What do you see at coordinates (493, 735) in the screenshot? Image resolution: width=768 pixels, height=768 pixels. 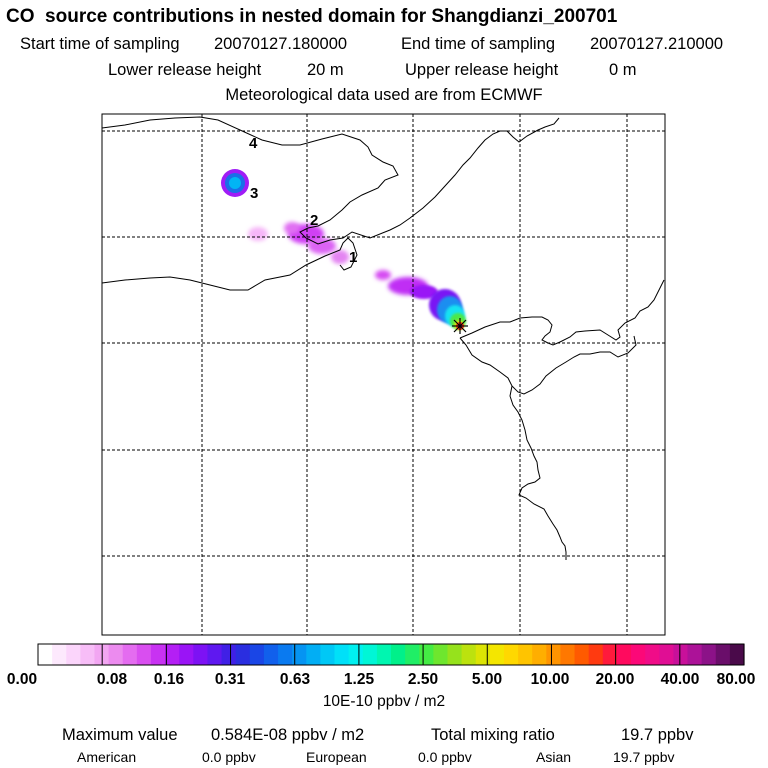 I see `total-mixing-label: Total mixing ratio` at bounding box center [493, 735].